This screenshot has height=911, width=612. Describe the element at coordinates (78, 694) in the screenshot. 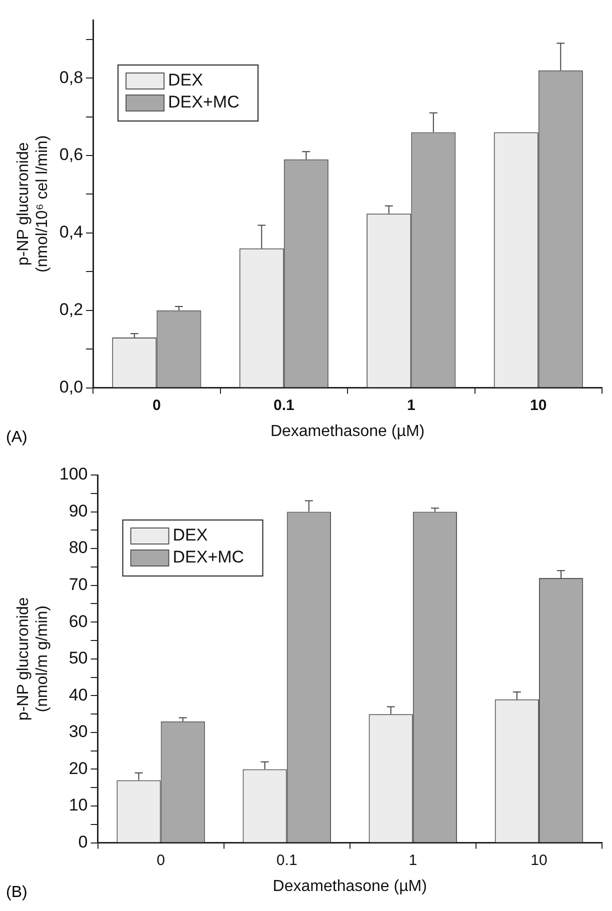

I see `y-tick-label: 40` at that location.